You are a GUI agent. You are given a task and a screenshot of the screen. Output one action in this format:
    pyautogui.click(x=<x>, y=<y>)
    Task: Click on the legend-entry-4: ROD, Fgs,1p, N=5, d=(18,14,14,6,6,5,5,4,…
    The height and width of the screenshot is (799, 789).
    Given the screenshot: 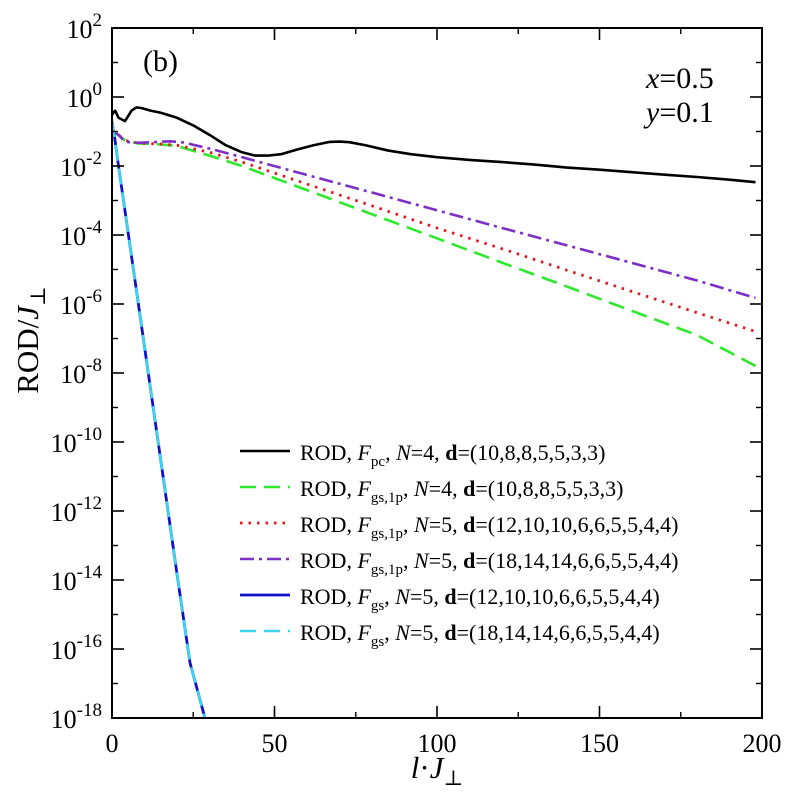 What is the action you would take?
    pyautogui.click(x=489, y=563)
    